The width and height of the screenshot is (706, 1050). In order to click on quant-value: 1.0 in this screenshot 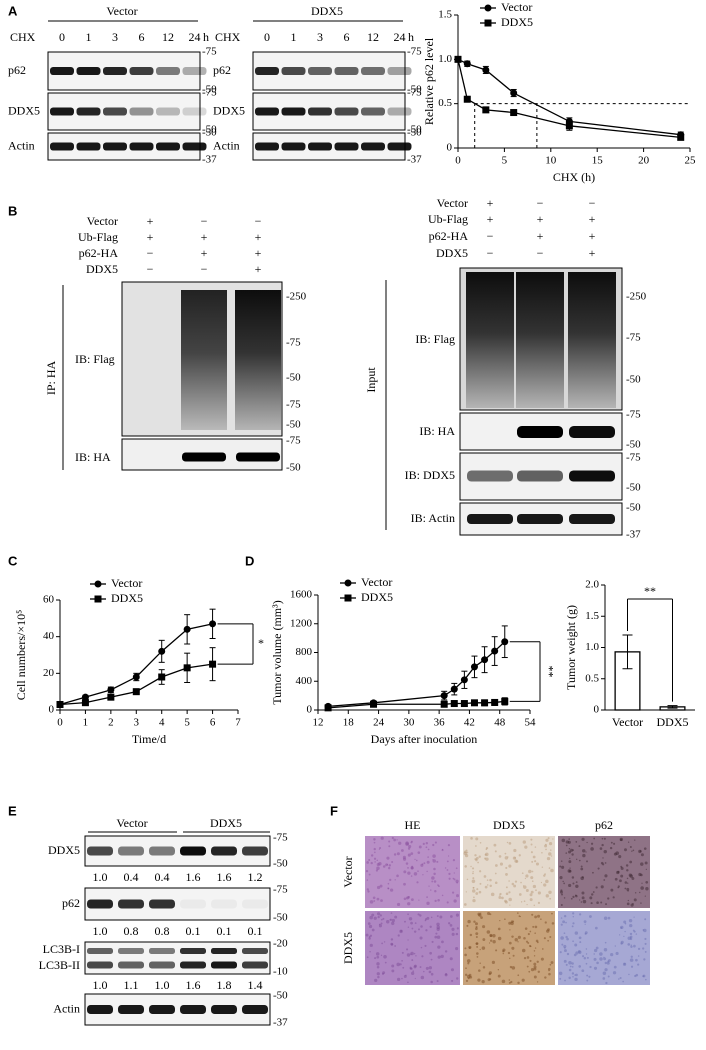, I will do `click(100, 985)`.